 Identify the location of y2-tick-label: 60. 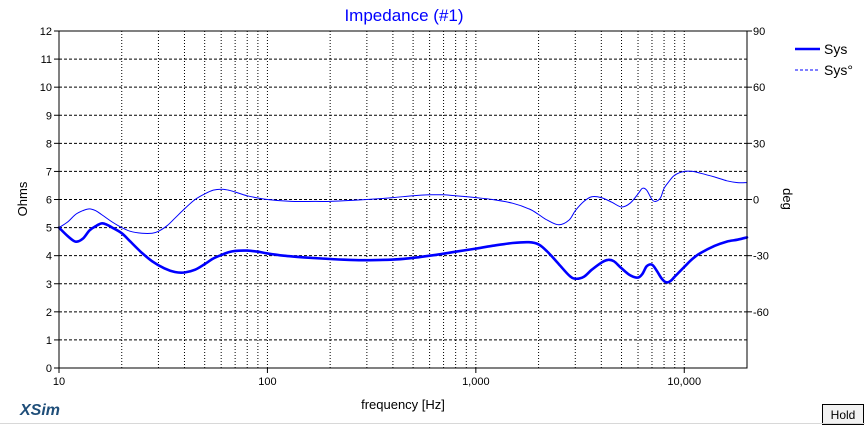
(759, 88).